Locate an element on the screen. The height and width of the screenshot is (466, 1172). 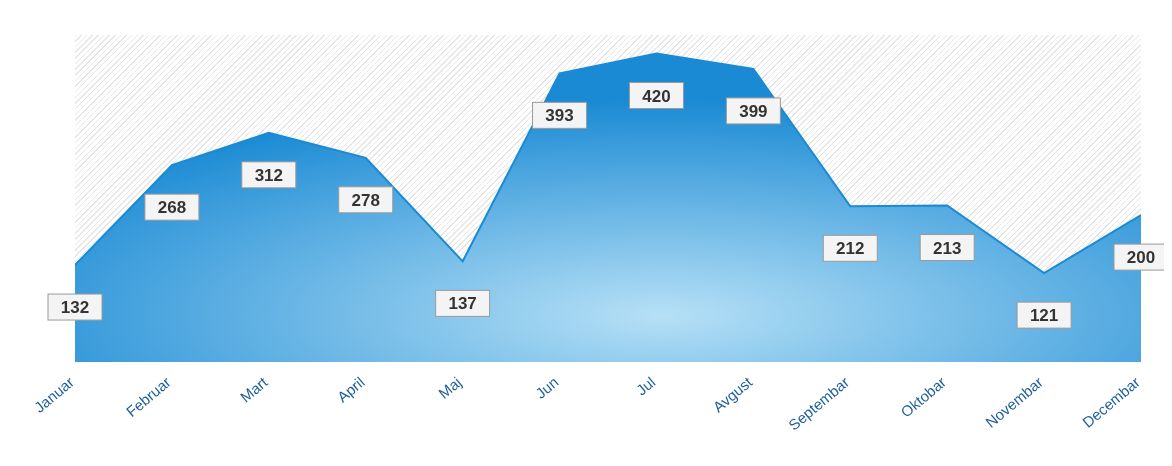
data-label: 393 is located at coordinates (559, 116).